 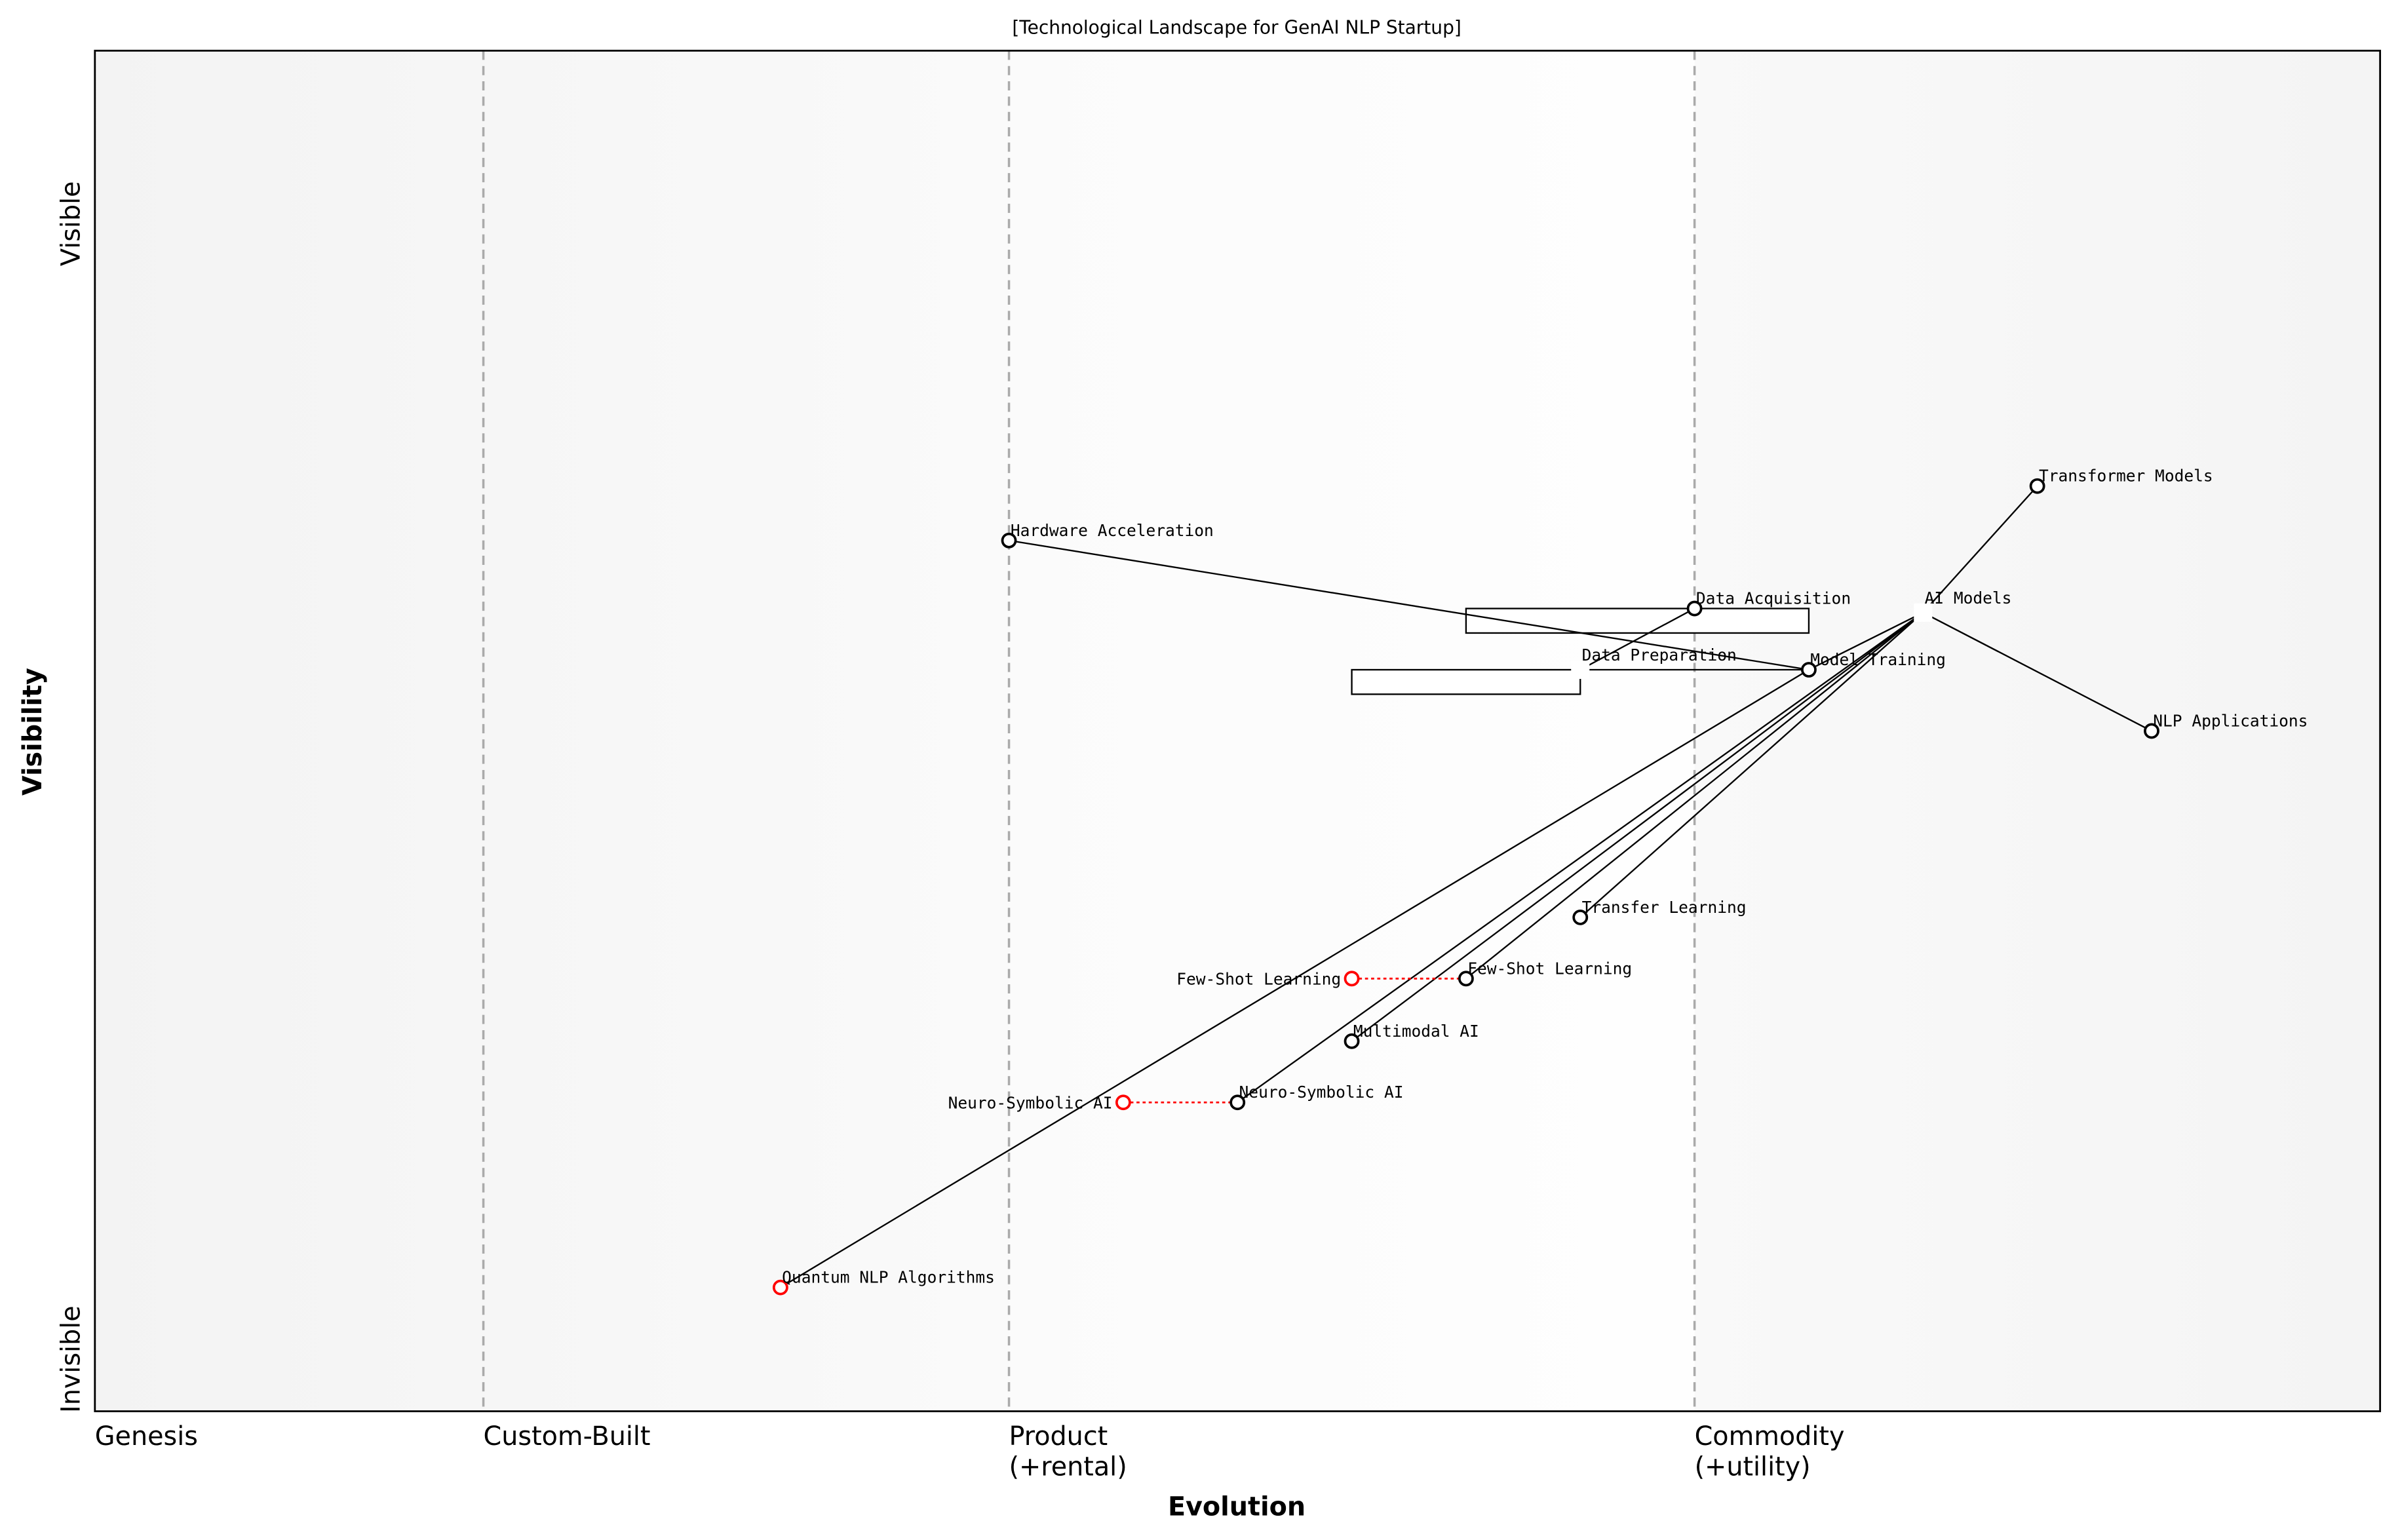 What do you see at coordinates (1416, 1031) in the screenshot?
I see `component-label: Multimodal AI` at bounding box center [1416, 1031].